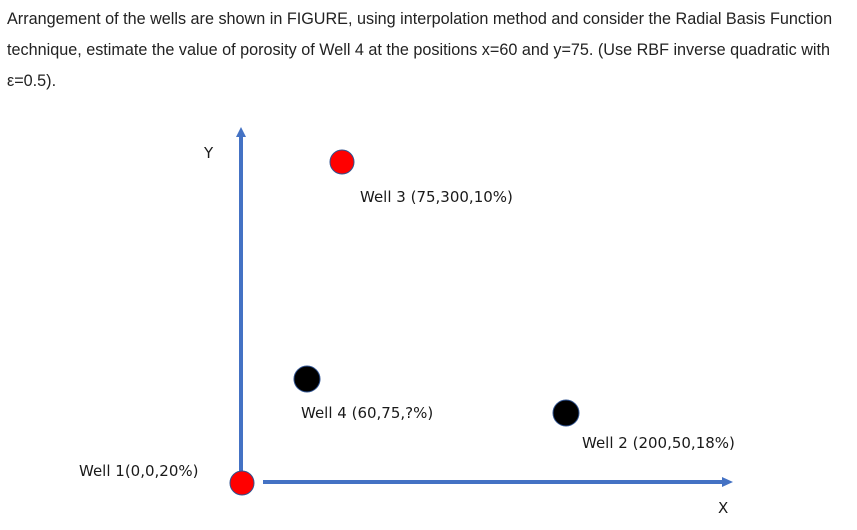  What do you see at coordinates (208, 153) in the screenshot?
I see `y-axis-label: Y` at bounding box center [208, 153].